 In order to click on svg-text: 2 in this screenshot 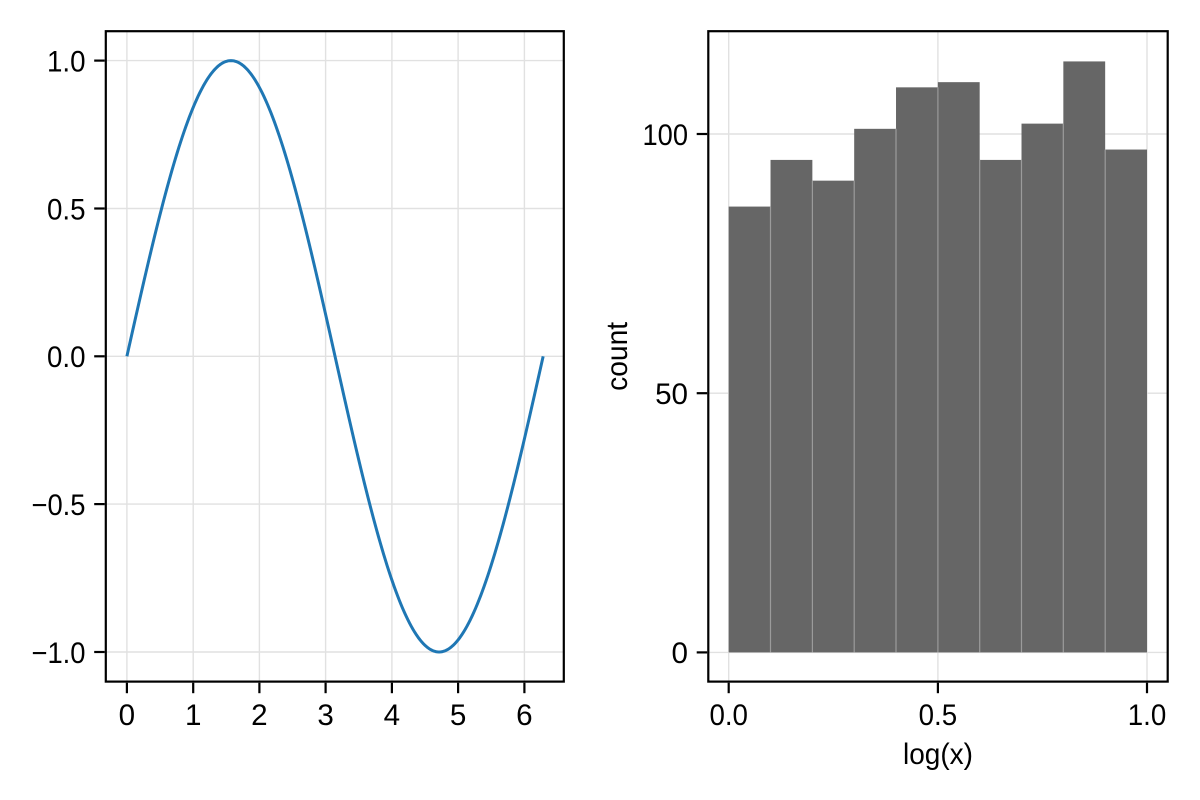, I will do `click(259, 715)`.